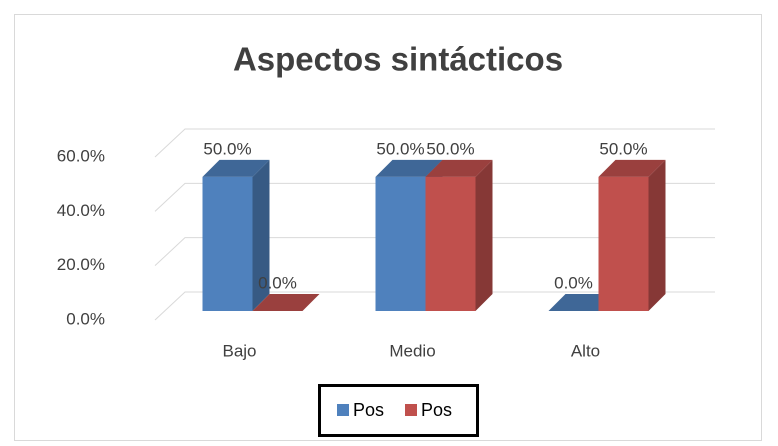  I want to click on y-tick-label: 0.0%, so click(85, 318).